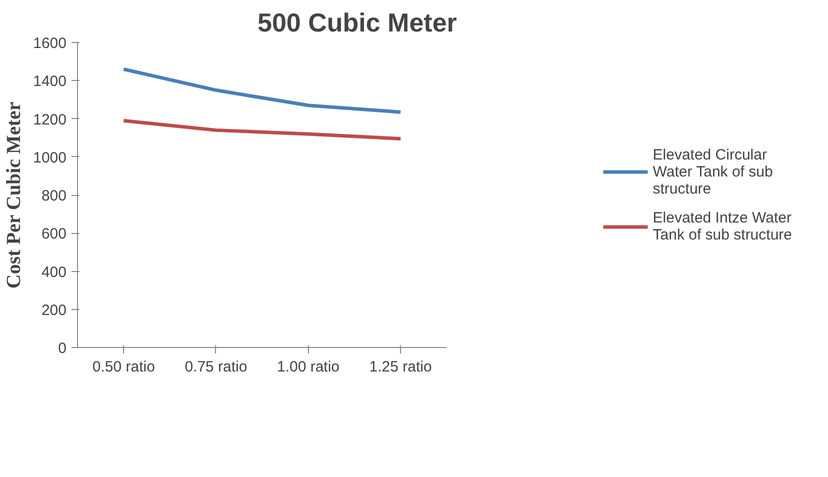  What do you see at coordinates (712, 171) in the screenshot?
I see `legend-label: Elevated Circular Water Tank of sub structure` at bounding box center [712, 171].